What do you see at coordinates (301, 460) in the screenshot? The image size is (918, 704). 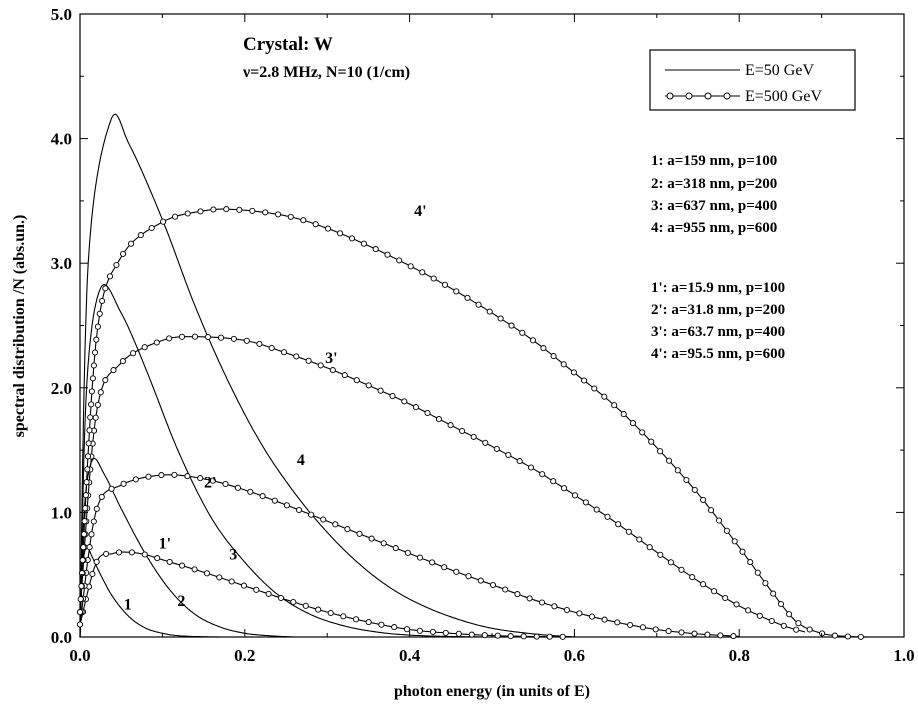 I see `curve-label-4: 4` at bounding box center [301, 460].